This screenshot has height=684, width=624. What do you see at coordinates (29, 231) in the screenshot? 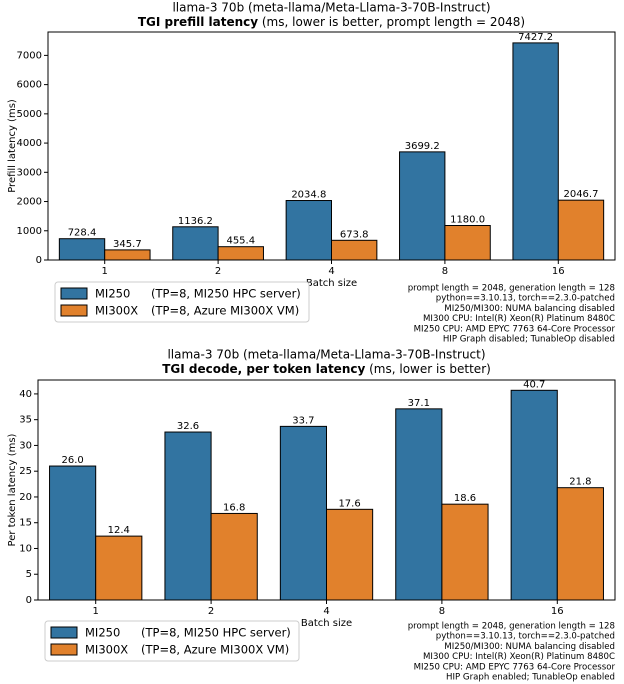
I see `y-tick-label: 1000` at bounding box center [29, 231].